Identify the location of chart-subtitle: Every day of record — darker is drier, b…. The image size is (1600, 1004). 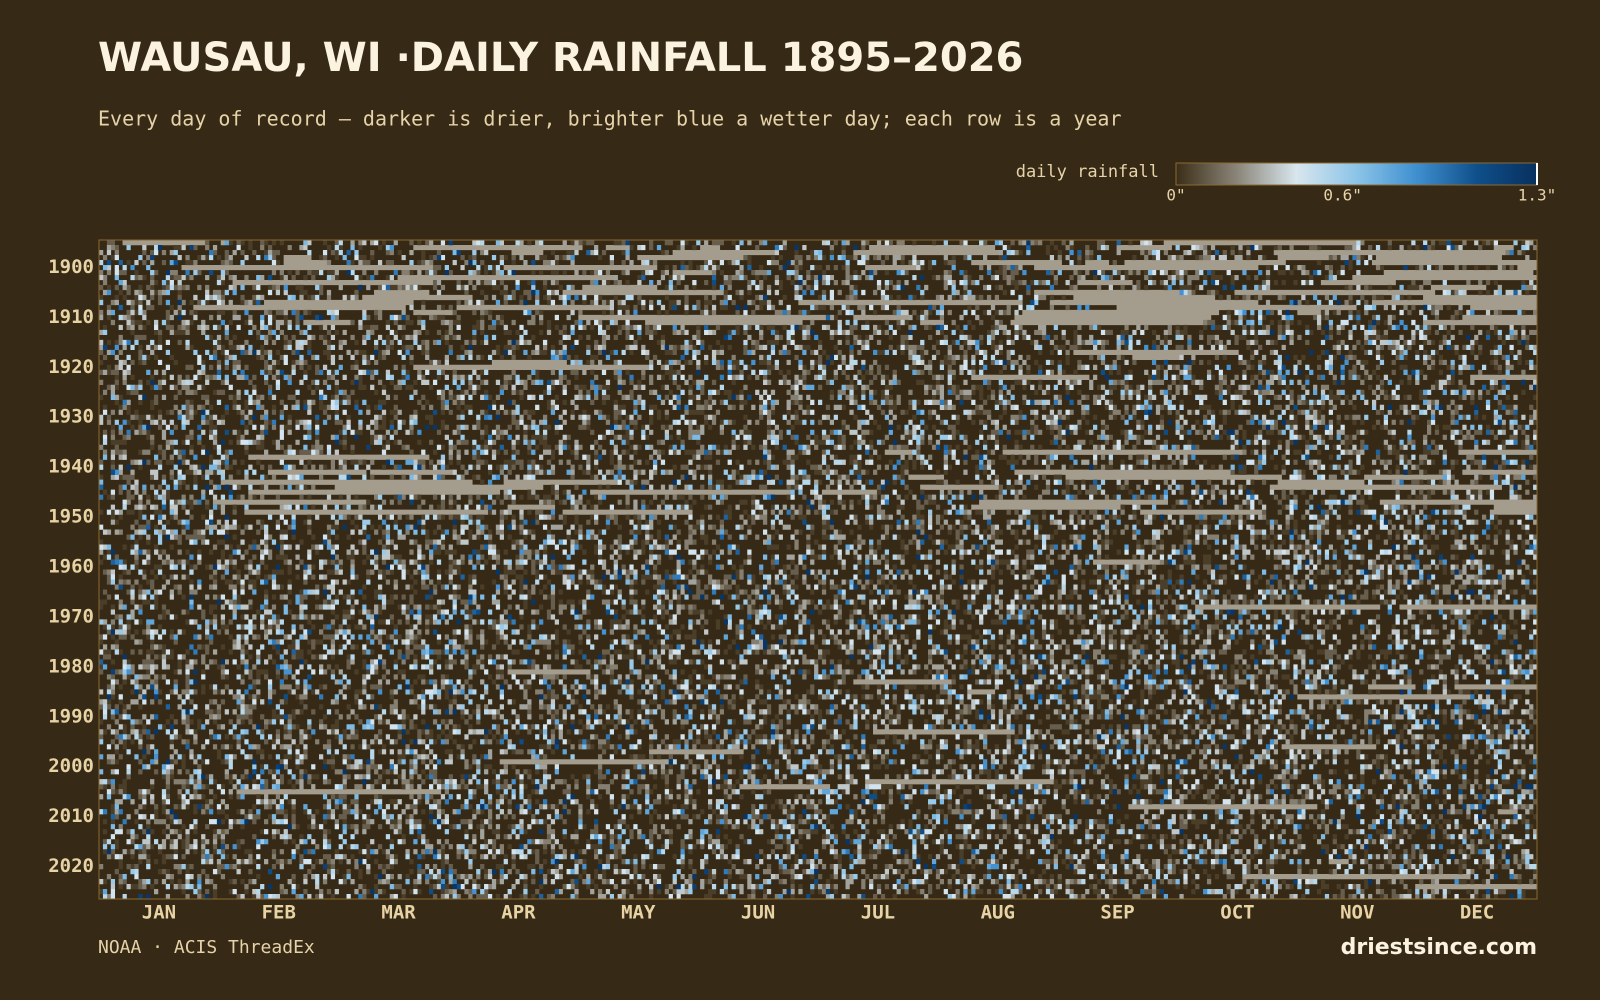
(610, 119).